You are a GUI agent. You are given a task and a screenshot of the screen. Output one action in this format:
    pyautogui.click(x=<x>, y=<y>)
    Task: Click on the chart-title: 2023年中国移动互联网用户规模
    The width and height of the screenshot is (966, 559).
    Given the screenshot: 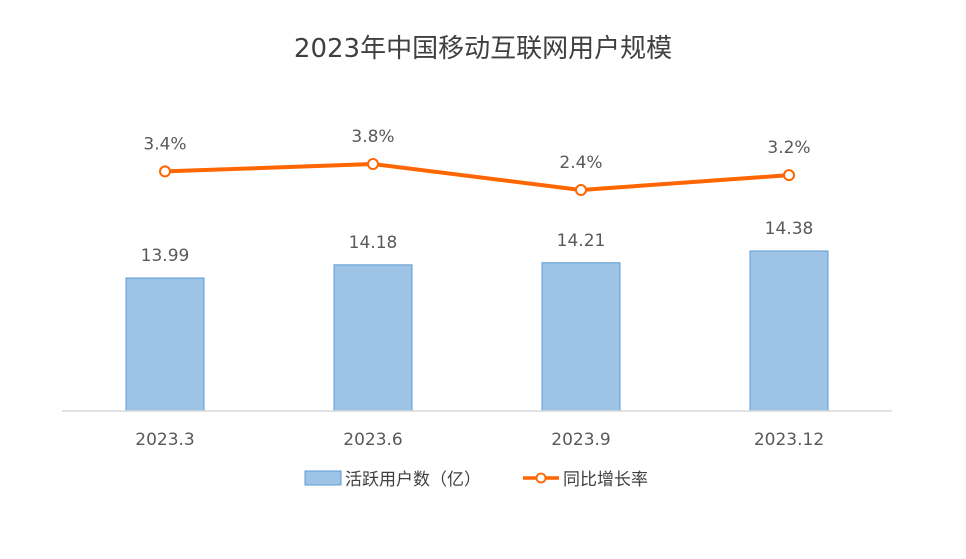 What is the action you would take?
    pyautogui.click(x=483, y=49)
    